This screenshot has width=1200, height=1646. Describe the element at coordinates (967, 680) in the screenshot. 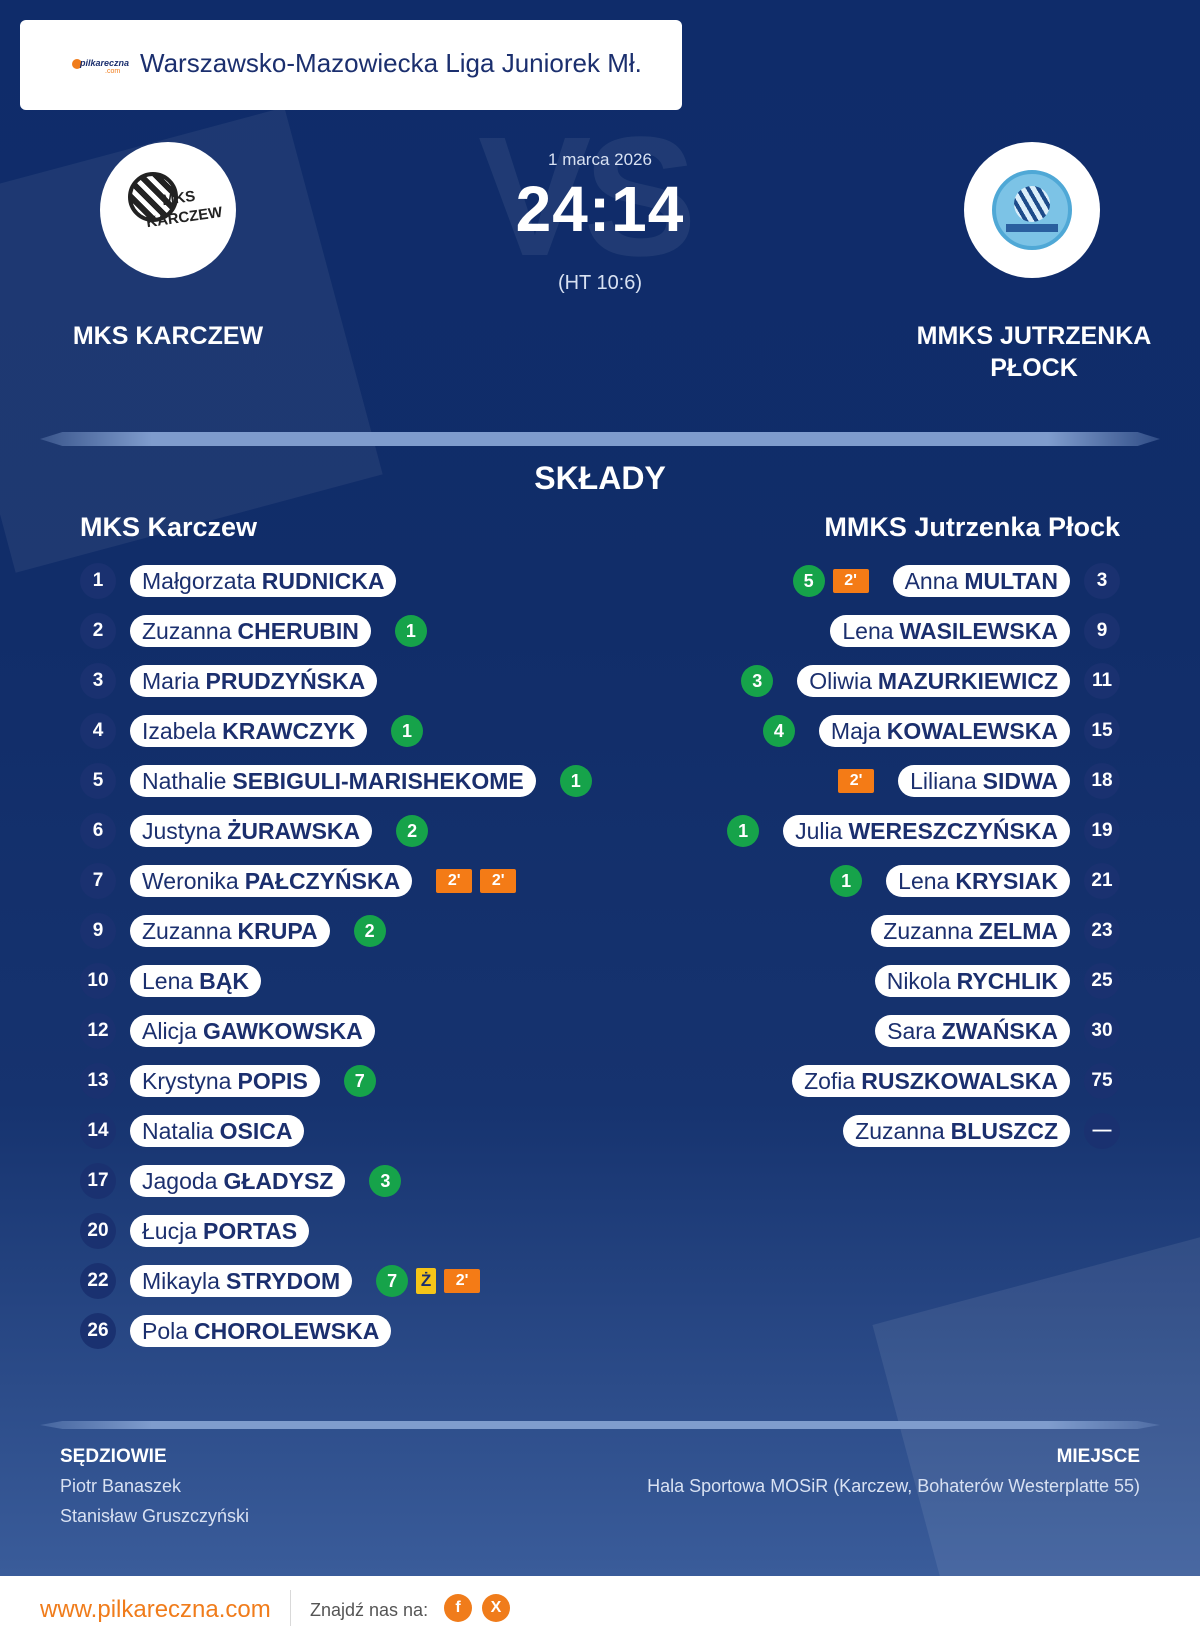

I see `player-last-name: MAZURKIEWICZ` at that location.